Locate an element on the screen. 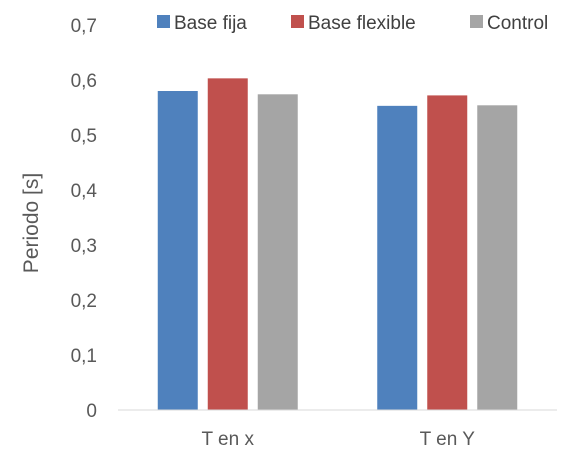 This screenshot has width=569, height=451. x-category-label: T en x is located at coordinates (228, 439).